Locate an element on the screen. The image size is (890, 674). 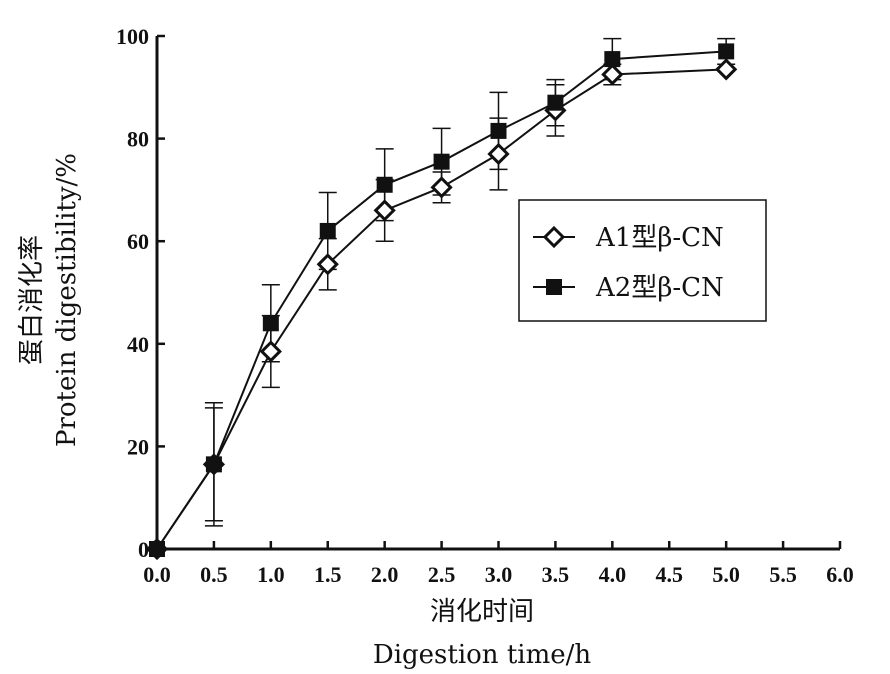
x-tick-label: 6.0 is located at coordinates (840, 574).